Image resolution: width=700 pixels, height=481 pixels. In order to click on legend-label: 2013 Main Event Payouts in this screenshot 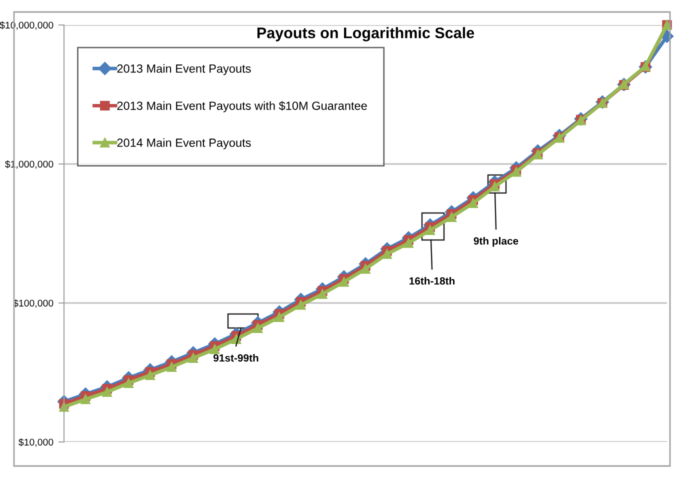, I will do `click(184, 70)`.